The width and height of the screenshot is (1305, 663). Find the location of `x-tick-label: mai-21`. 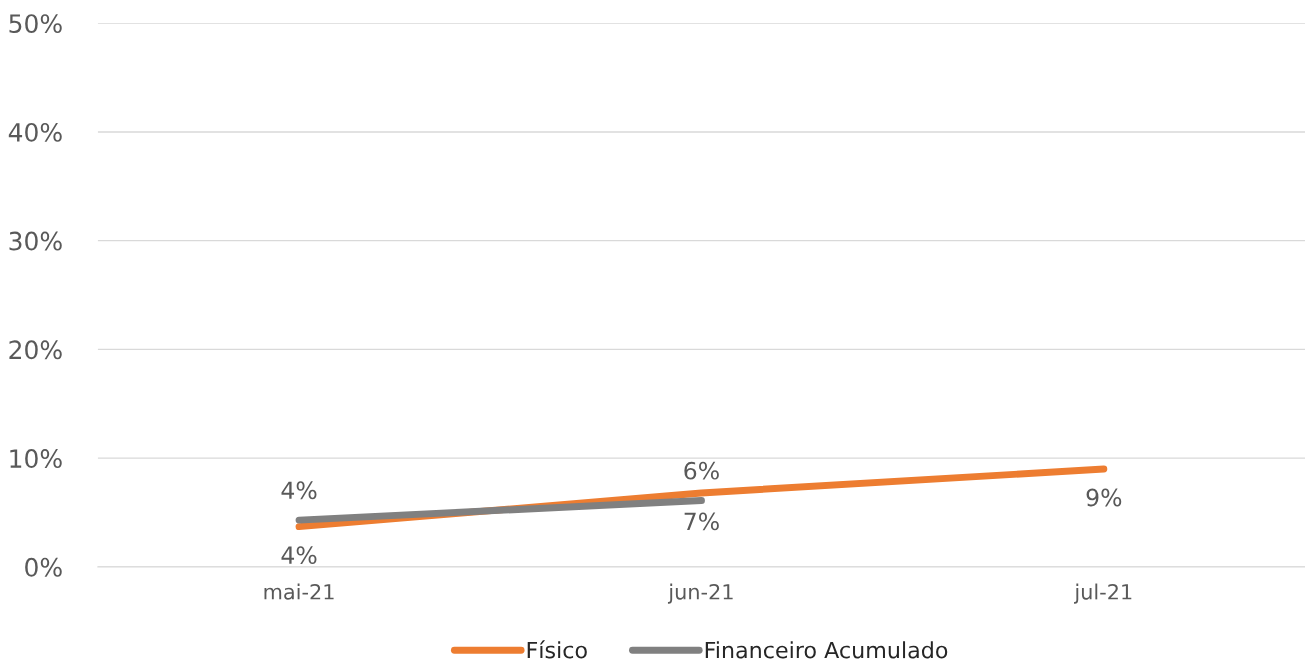

x-tick-label: mai-21 is located at coordinates (299, 591).